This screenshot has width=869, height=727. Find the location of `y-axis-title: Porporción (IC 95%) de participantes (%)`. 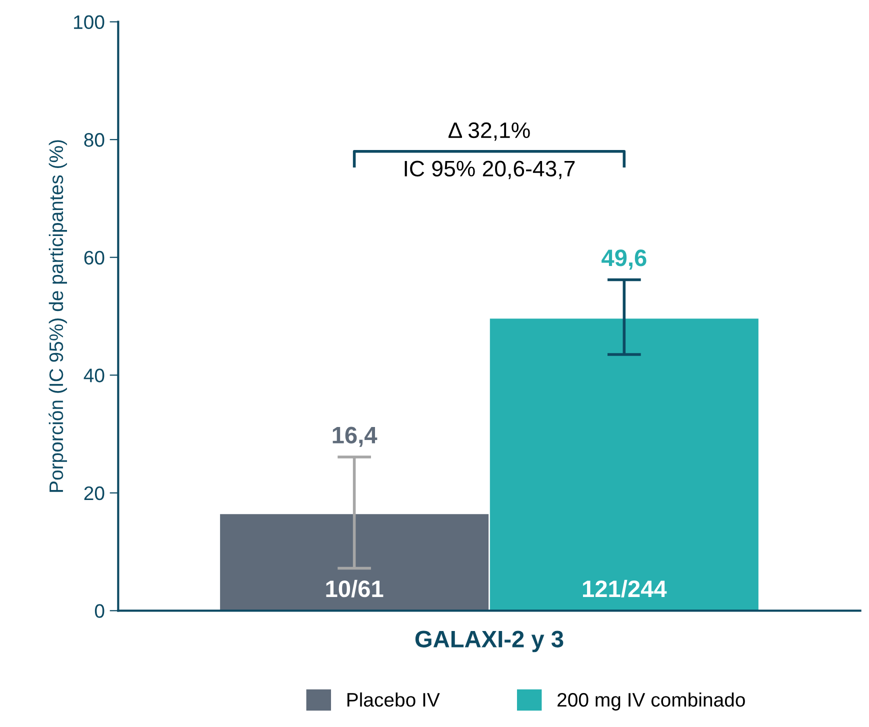

y-axis-title: Porporción (IC 95%) de participantes (%) is located at coordinates (57, 316).